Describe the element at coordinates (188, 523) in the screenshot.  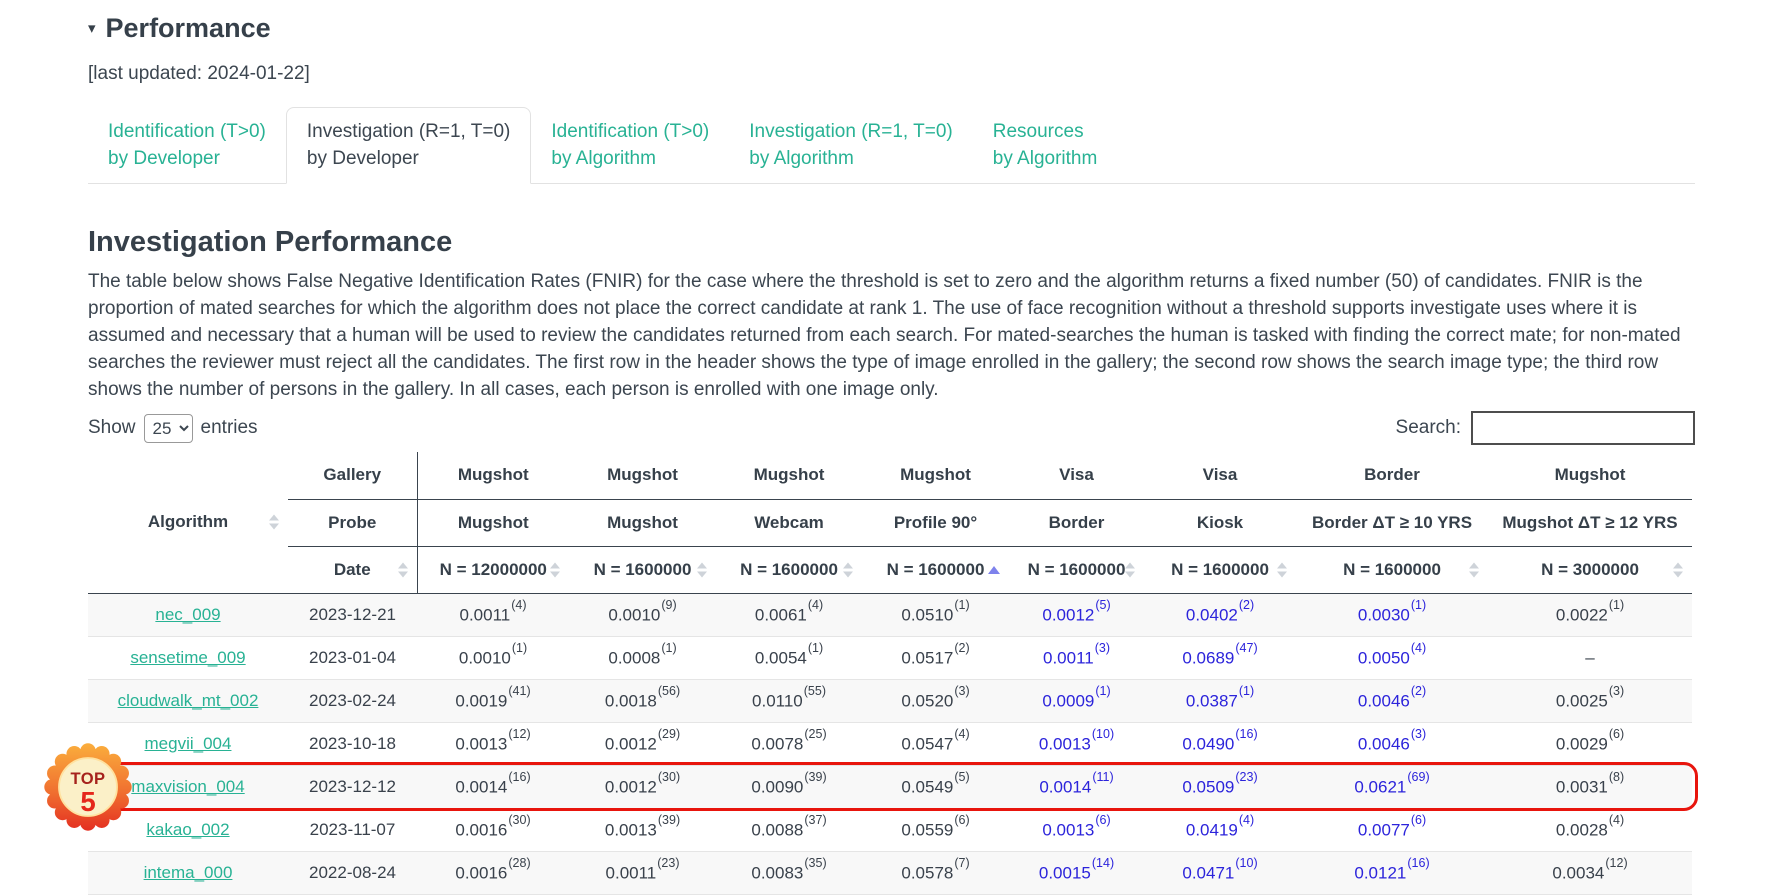
I see `column-header-algorithm: Algorithm` at that location.